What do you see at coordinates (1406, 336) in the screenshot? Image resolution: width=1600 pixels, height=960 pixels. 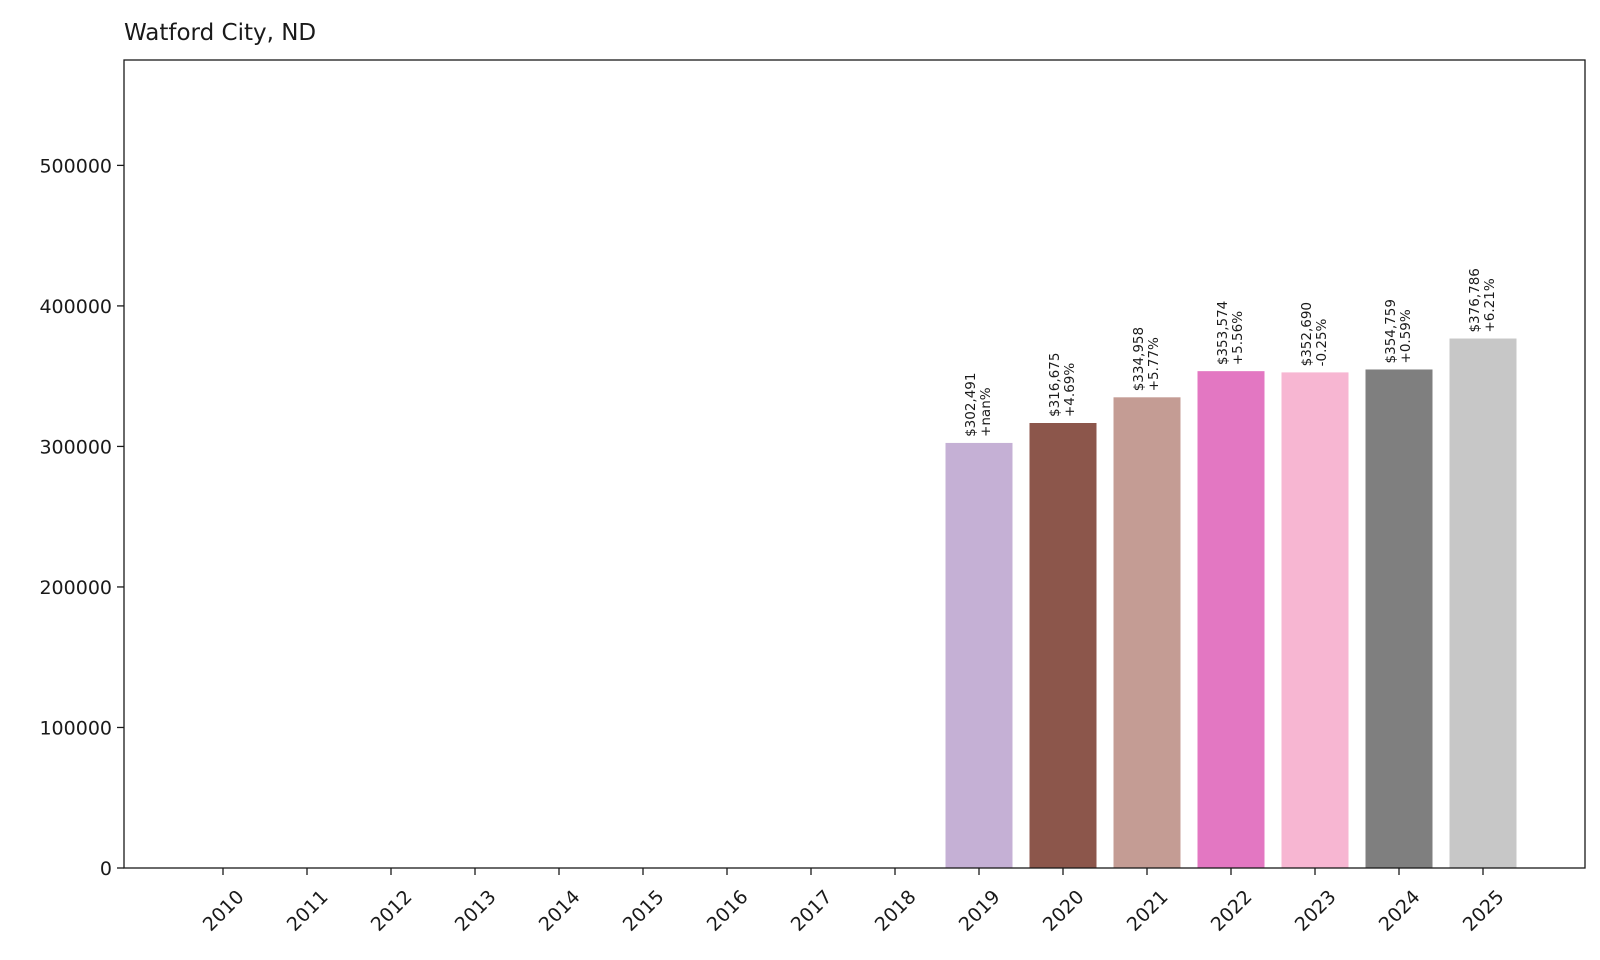 I see `bar-change-text-2024: +0.59%` at bounding box center [1406, 336].